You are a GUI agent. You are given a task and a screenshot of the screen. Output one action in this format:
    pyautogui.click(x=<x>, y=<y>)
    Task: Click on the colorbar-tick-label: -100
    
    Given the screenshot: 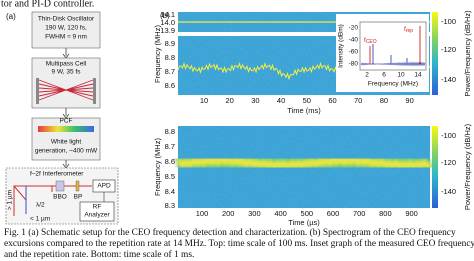 What is the action you would take?
    pyautogui.click(x=448, y=135)
    